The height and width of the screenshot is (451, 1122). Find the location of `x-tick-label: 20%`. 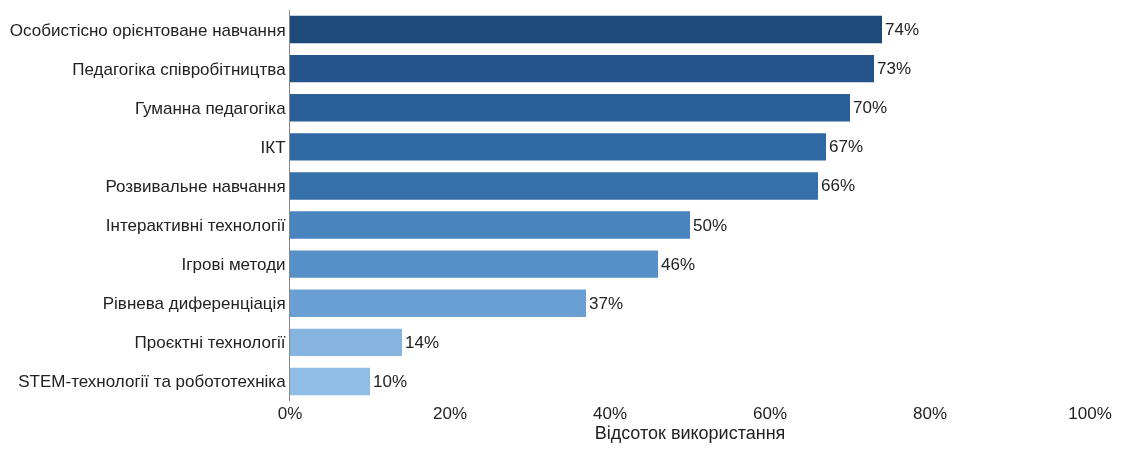

x-tick-label: 20% is located at coordinates (450, 413).